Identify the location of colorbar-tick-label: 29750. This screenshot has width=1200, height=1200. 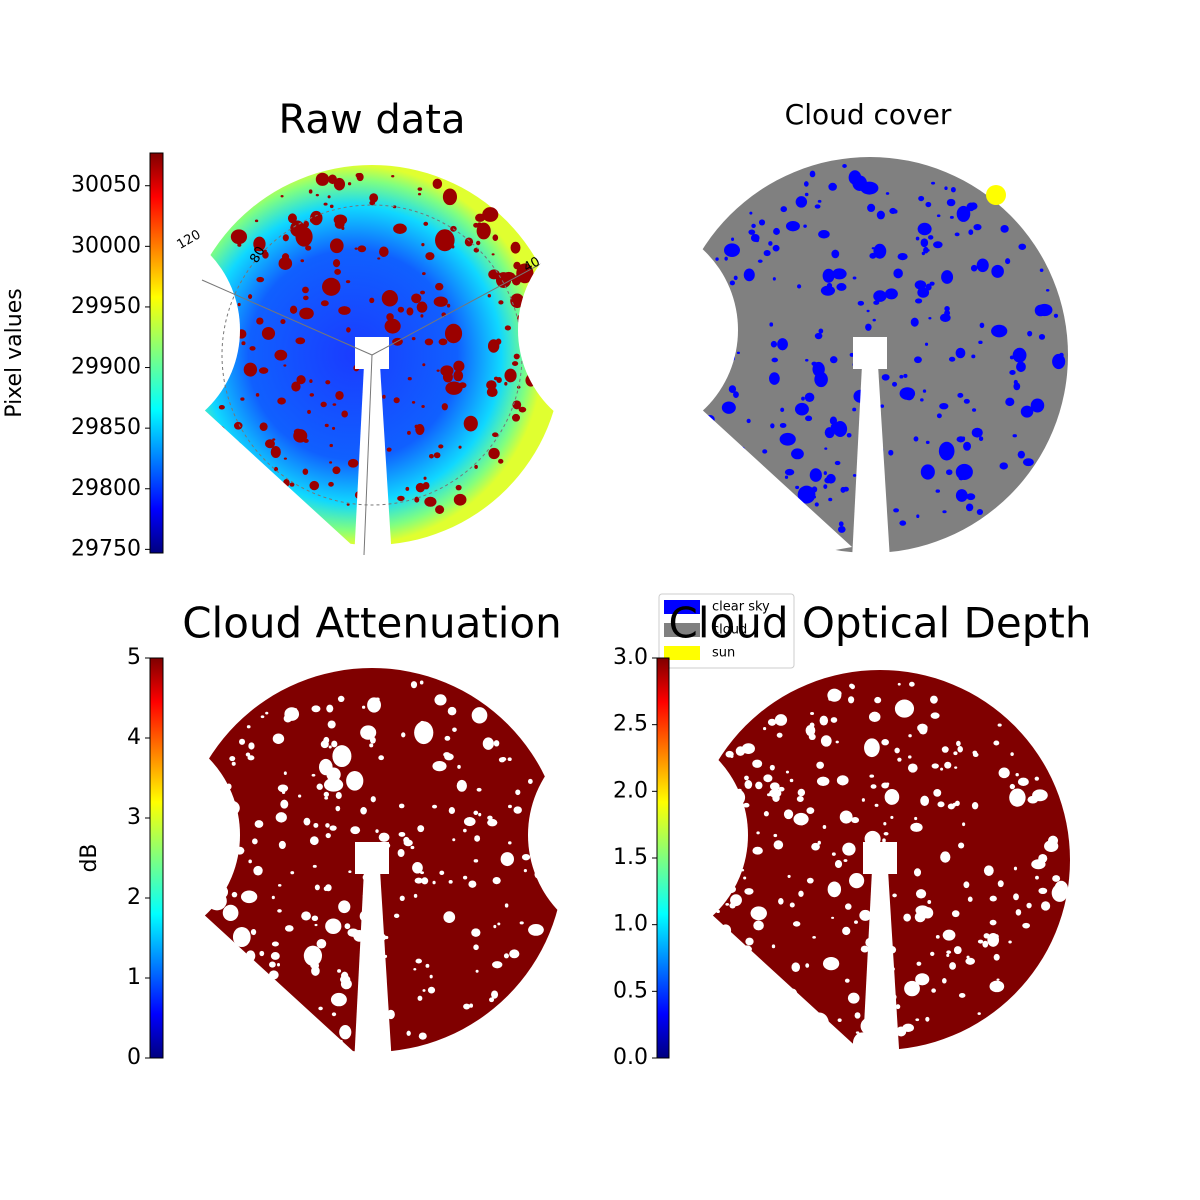
(106, 548).